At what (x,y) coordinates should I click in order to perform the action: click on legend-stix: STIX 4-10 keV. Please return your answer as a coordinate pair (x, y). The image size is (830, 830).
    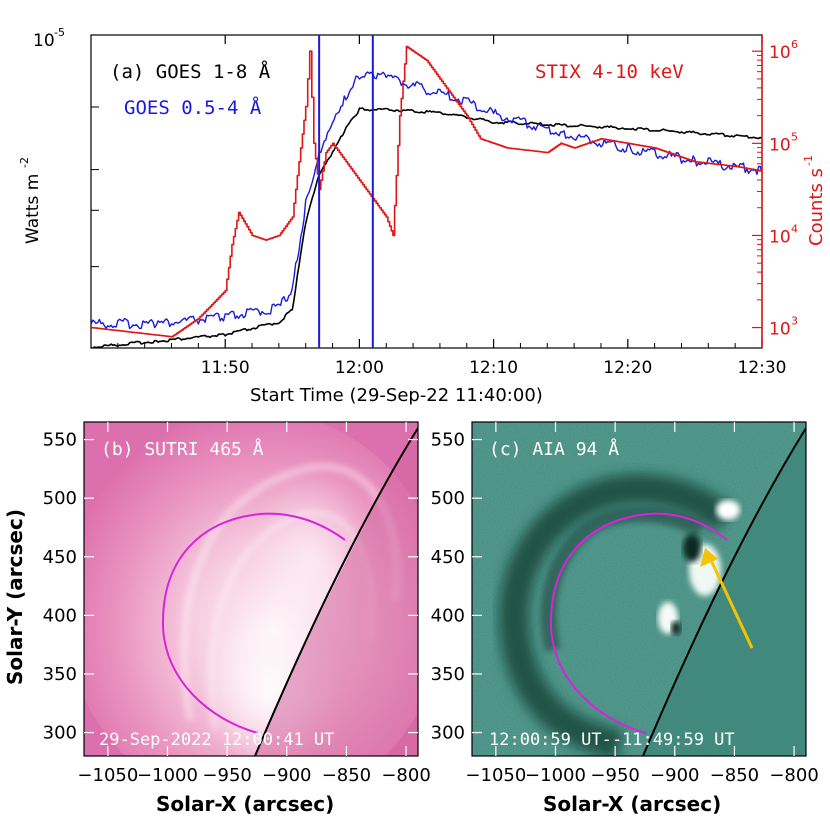
    Looking at the image, I should click on (609, 72).